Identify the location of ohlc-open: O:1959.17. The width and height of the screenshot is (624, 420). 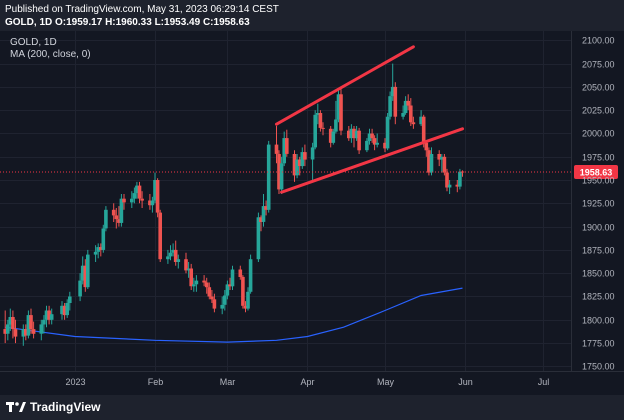
(78, 22).